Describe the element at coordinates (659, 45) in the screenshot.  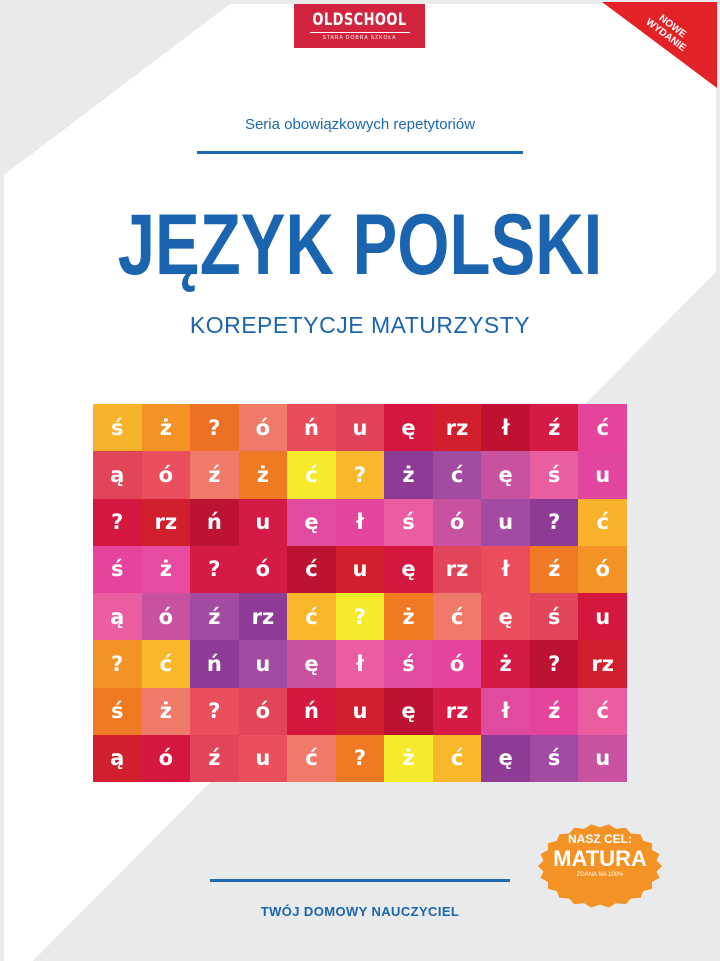
I see `new-edition-ribbon` at that location.